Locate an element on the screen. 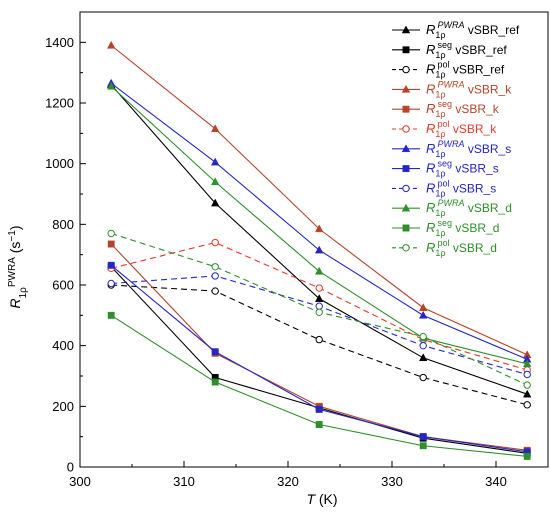 Image resolution: width=550 pixels, height=520 pixels. legend-label: R1ρseg vSBR_s is located at coordinates (462, 169).